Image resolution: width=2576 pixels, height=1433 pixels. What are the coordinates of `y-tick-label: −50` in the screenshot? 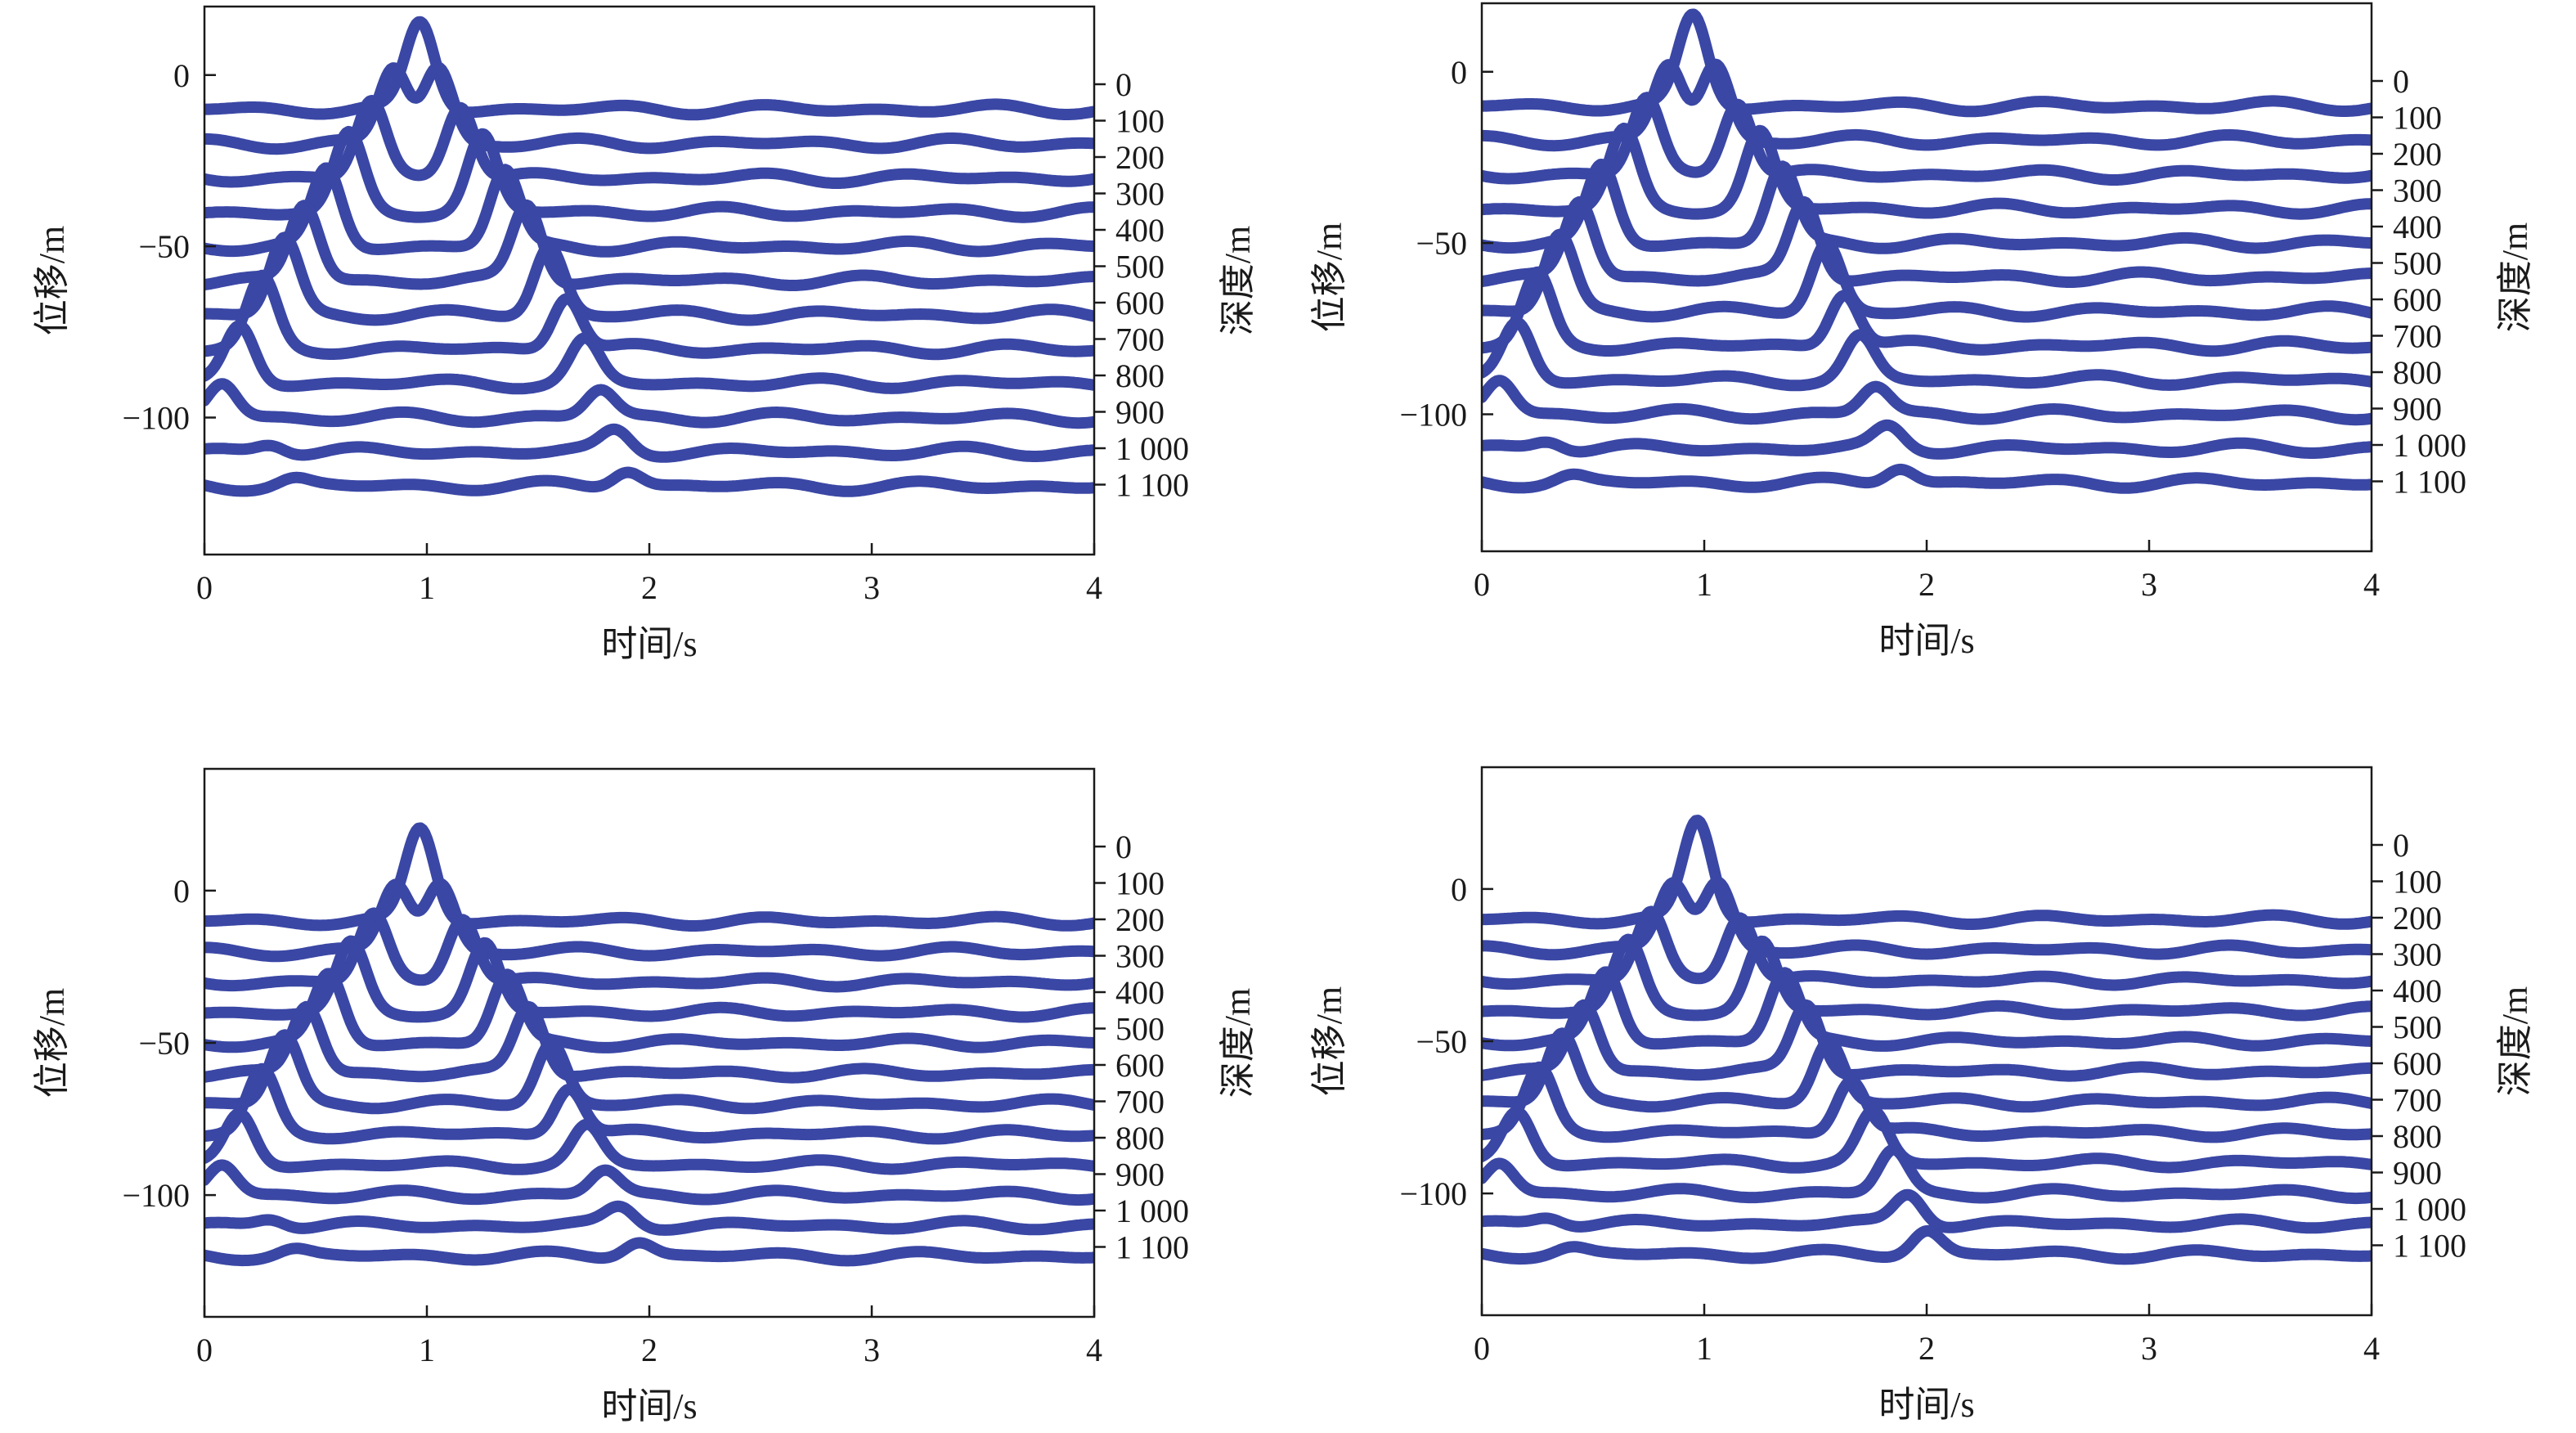 It's located at (1441, 1041).